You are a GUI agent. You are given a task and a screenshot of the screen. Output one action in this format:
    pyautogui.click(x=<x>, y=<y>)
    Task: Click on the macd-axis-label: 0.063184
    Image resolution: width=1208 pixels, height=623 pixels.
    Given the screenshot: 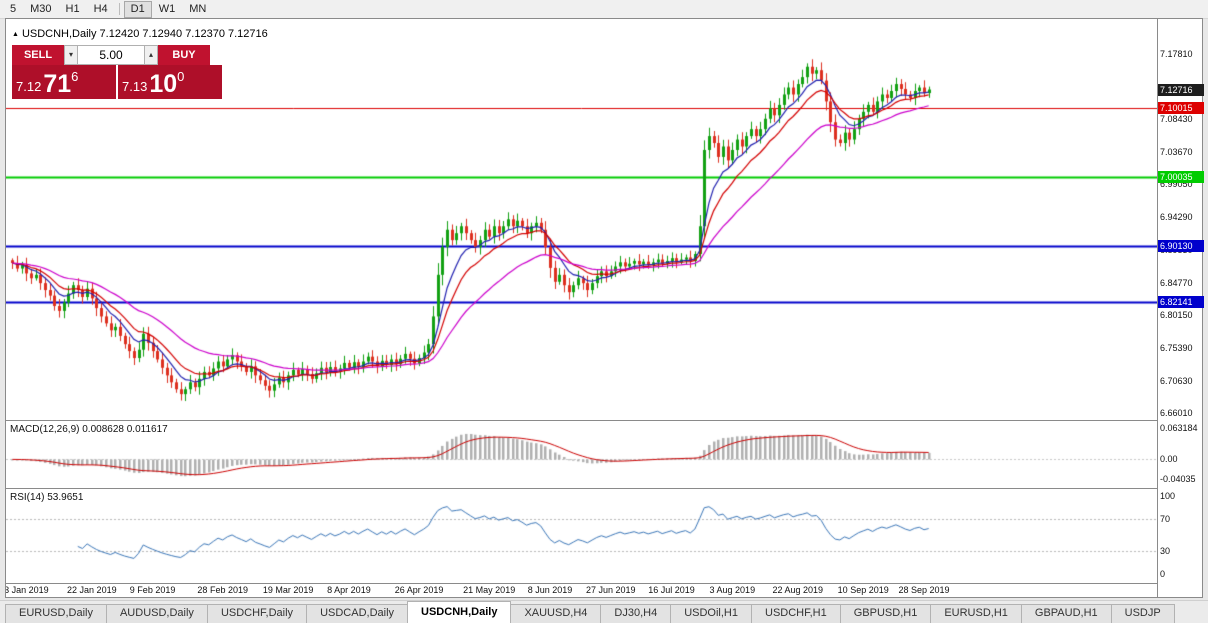 What is the action you would take?
    pyautogui.click(x=1179, y=428)
    